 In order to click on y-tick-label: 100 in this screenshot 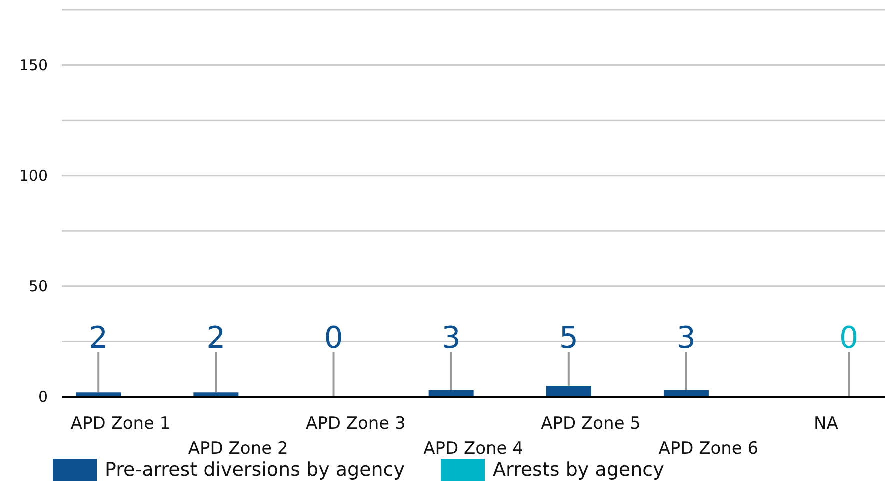, I will do `click(33, 175)`.